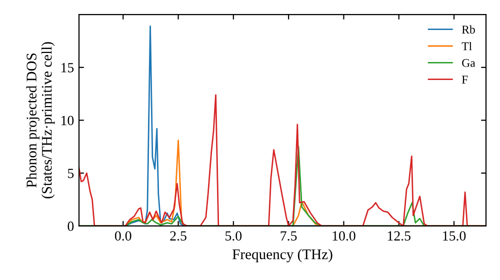  Describe the element at coordinates (178, 236) in the screenshot. I see `x-tick-label: 2.5` at that location.